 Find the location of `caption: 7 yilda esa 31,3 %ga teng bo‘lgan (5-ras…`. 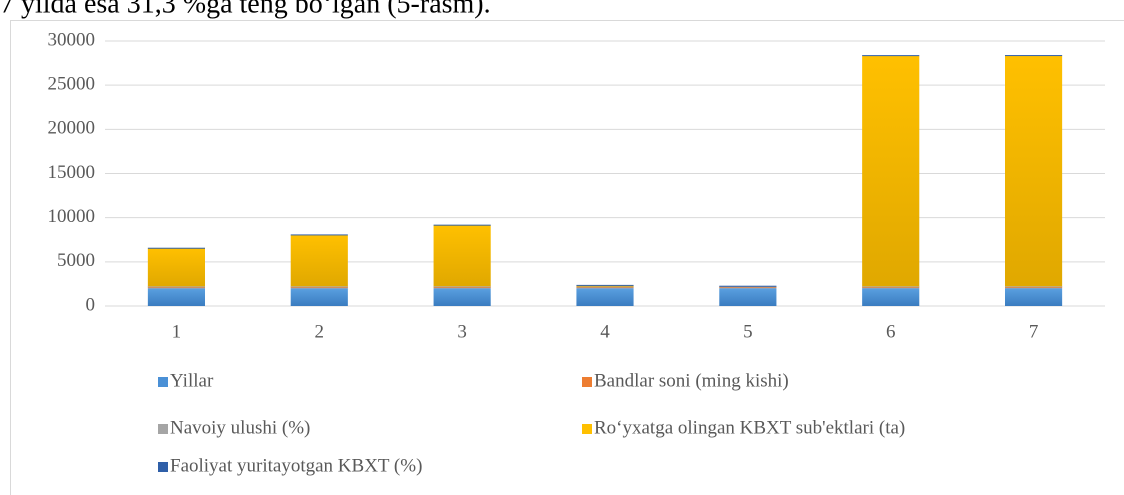

caption: 7 yilda esa 31,3 %ga teng bo‘lgan (5-ras… is located at coordinates (245, 9).